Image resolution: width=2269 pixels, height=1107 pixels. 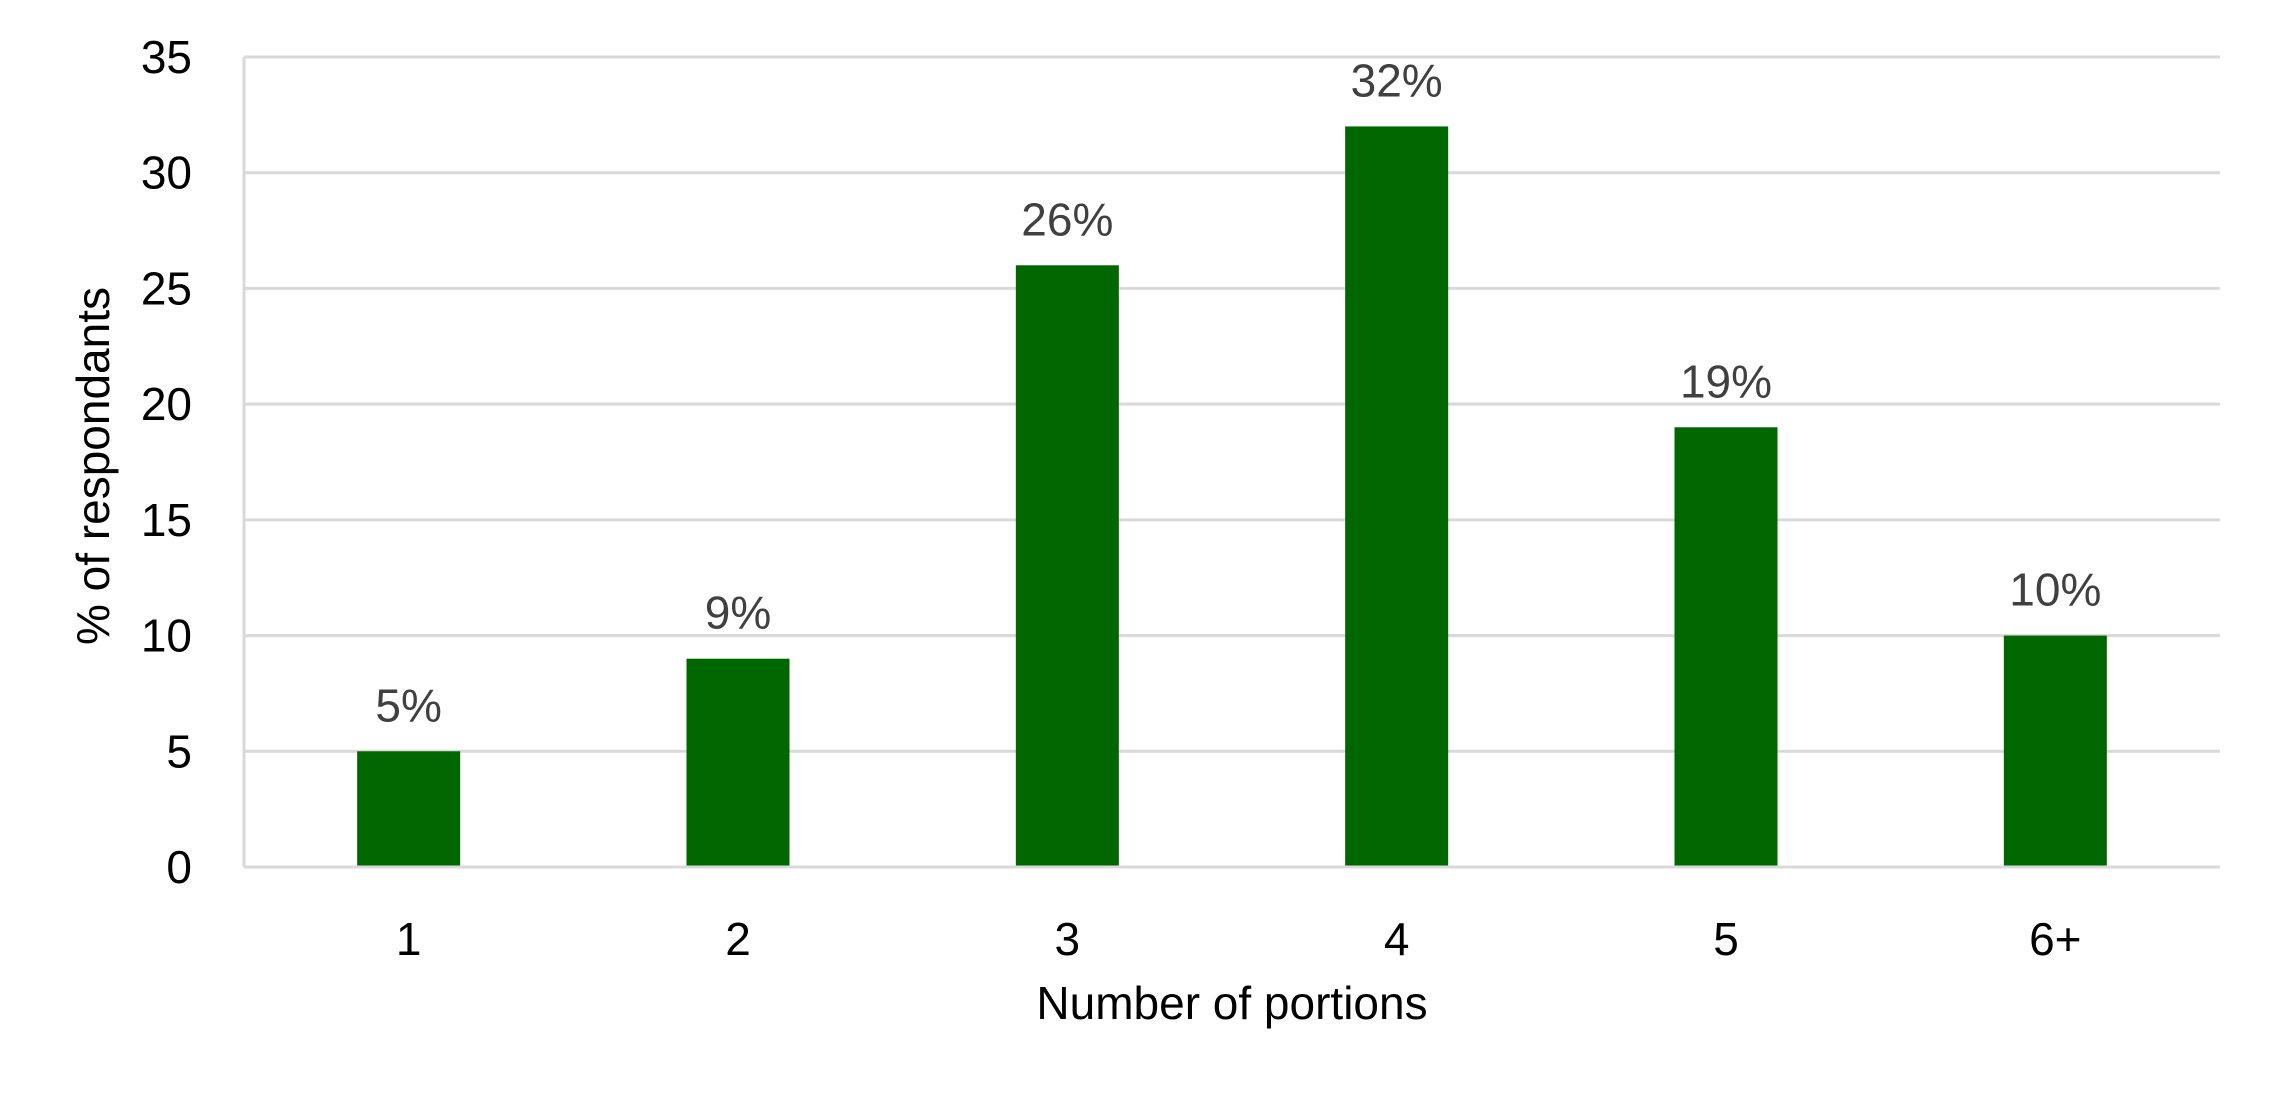 I want to click on x-tick-label: 5, so click(x=1726, y=939).